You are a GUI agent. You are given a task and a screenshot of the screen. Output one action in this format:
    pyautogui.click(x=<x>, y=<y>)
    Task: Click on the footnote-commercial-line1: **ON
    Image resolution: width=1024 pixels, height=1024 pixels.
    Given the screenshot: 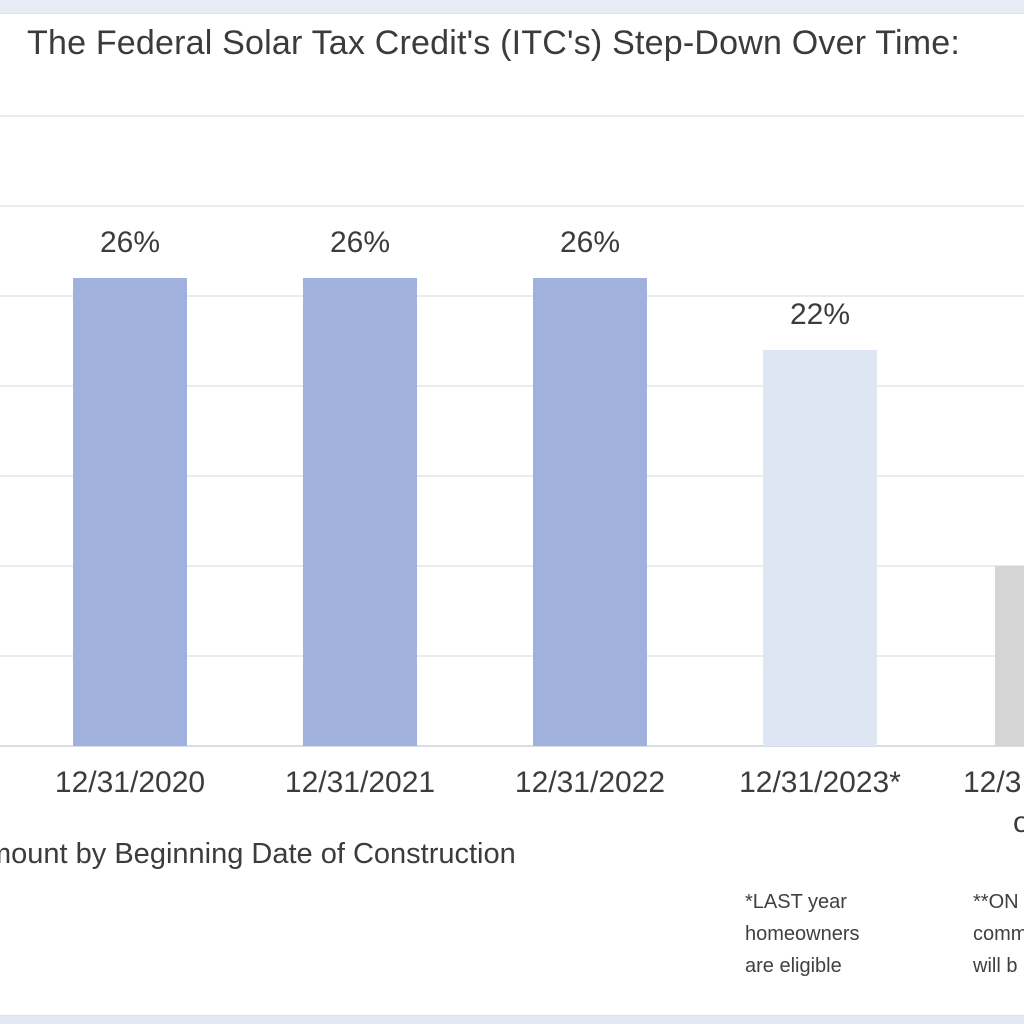 What is the action you would take?
    pyautogui.click(x=996, y=902)
    